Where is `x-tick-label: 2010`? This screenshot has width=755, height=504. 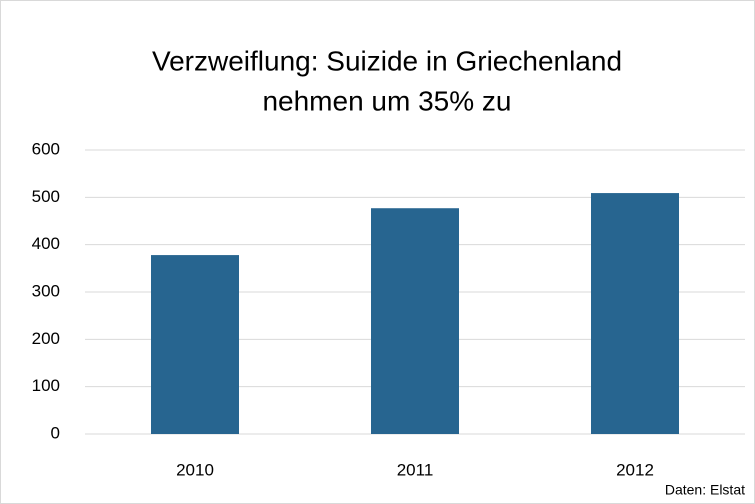
x-tick-label: 2010 is located at coordinates (195, 469).